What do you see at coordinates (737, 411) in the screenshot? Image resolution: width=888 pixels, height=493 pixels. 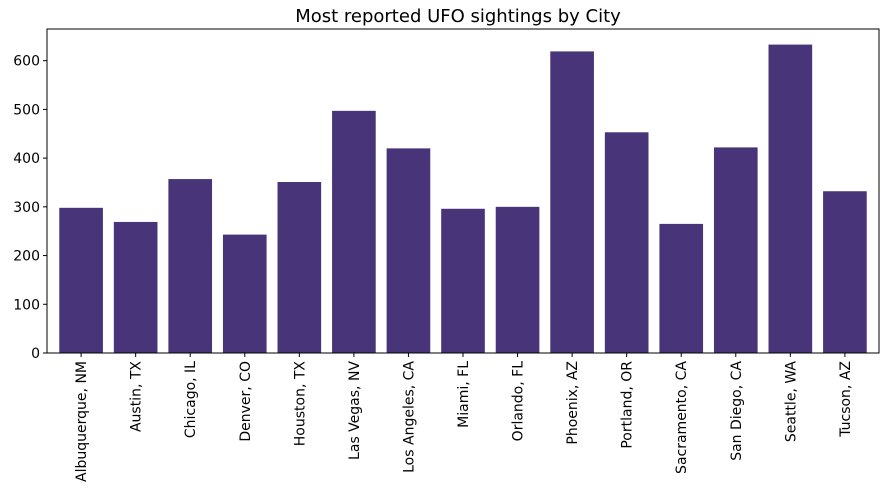 I see `x-tick-label: San Diego, CA` at bounding box center [737, 411].